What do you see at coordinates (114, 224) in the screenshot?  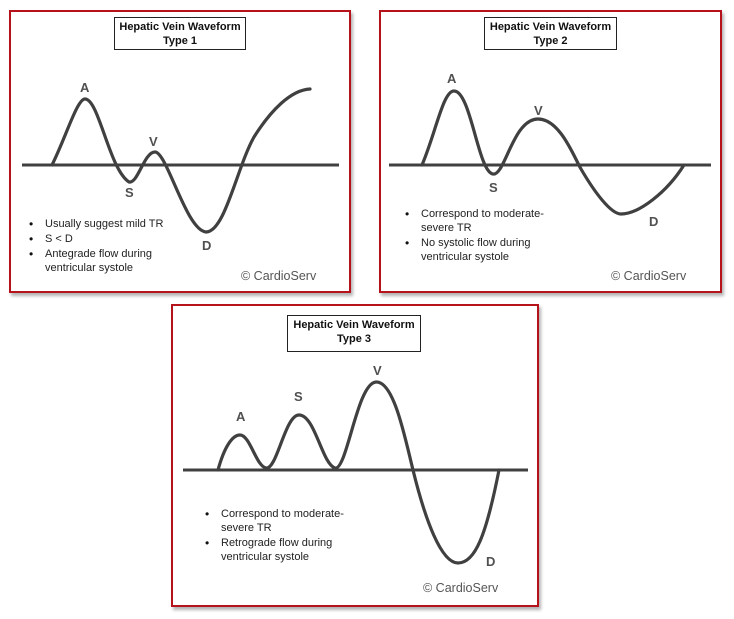 I see `bullet-item: Usually suggest mild TR` at bounding box center [114, 224].